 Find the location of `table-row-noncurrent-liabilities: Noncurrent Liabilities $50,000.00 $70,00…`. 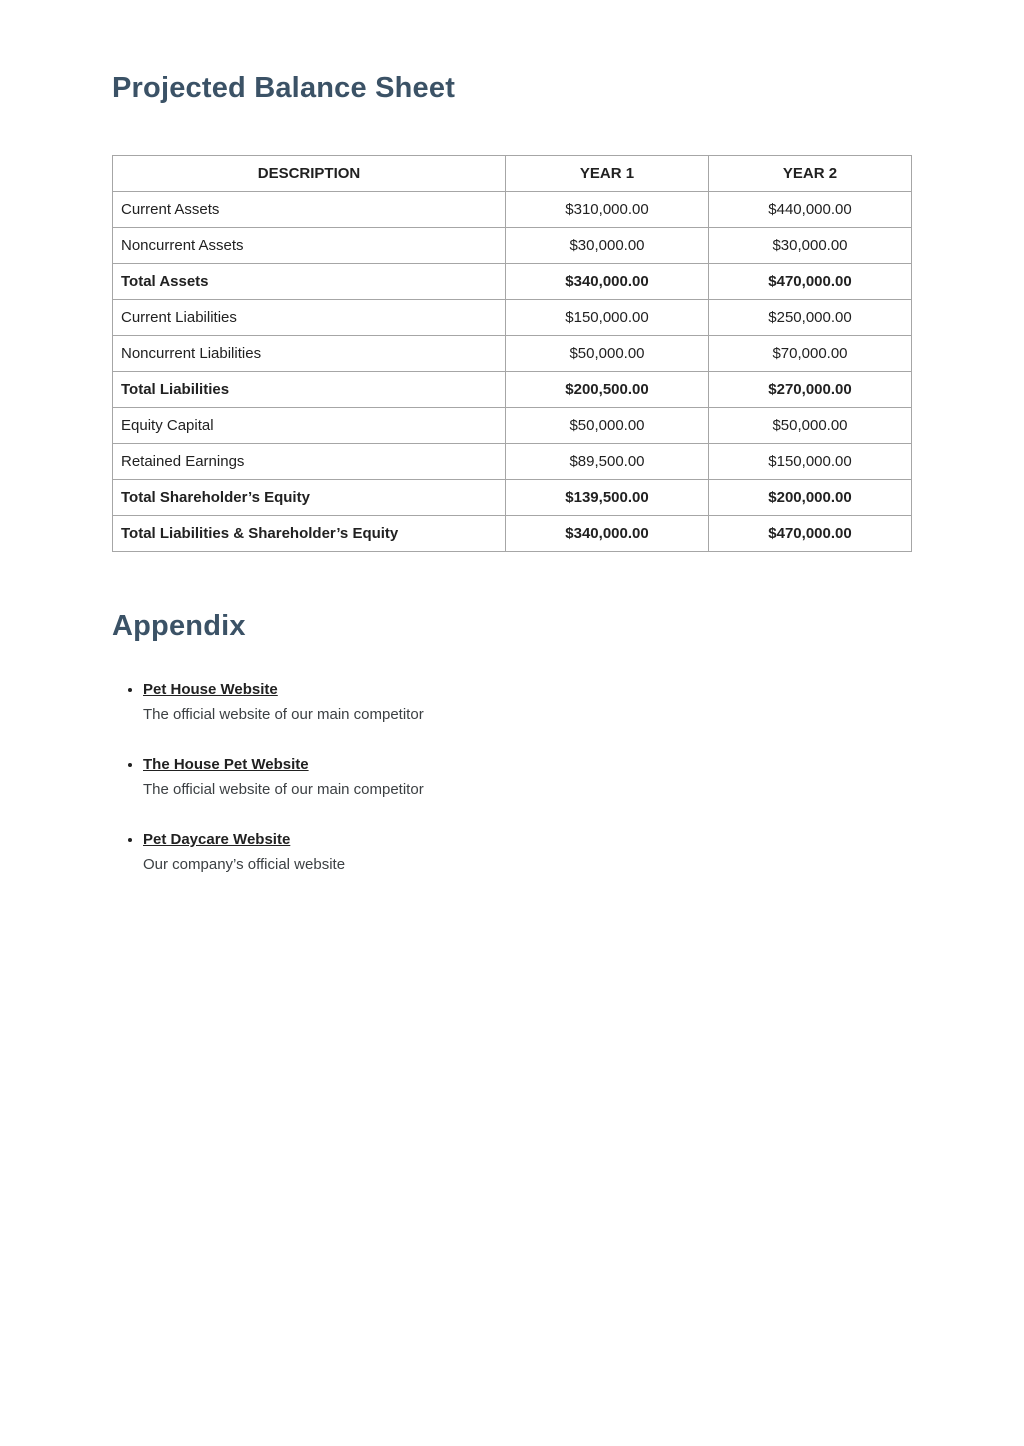

table-row-noncurrent-liabilities: Noncurrent Liabilities $50,000.00 $70,00… is located at coordinates (512, 353).